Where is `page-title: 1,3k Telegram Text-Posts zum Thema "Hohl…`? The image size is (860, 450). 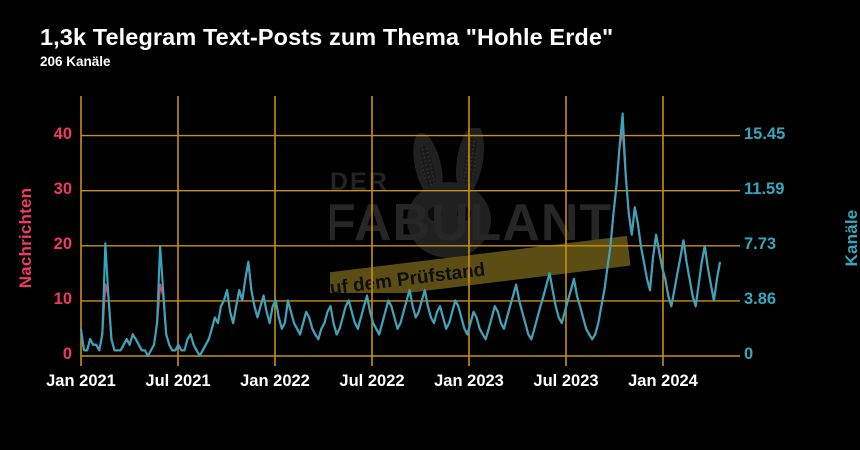 page-title: 1,3k Telegram Text-Posts zum Thema "Hohl… is located at coordinates (327, 37).